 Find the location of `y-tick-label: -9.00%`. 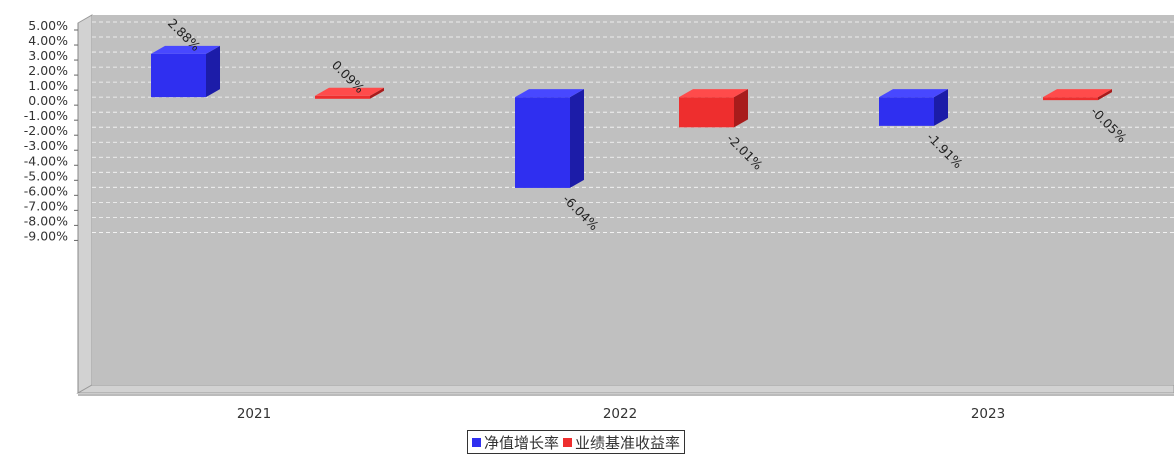

y-tick-label: -9.00% is located at coordinates (46, 235).